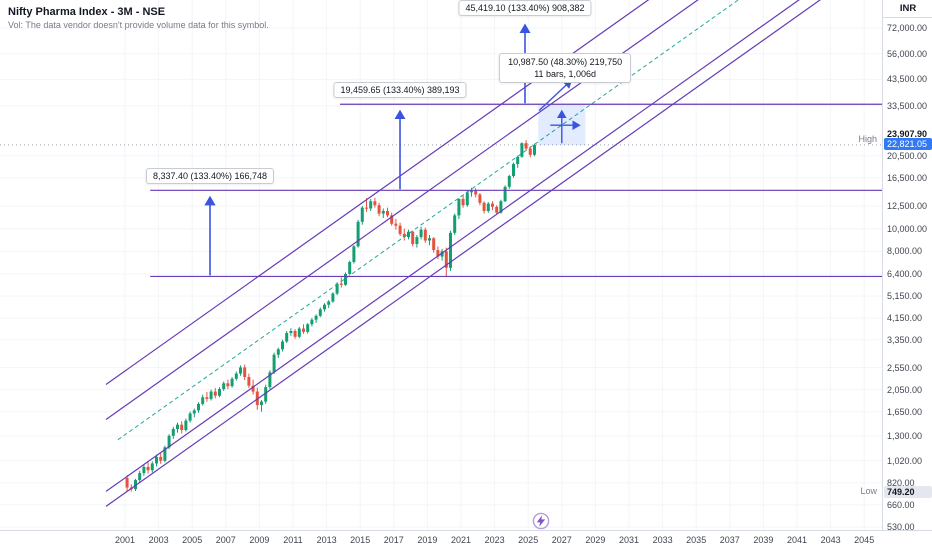  I want to click on year-label: 2009, so click(259, 540).